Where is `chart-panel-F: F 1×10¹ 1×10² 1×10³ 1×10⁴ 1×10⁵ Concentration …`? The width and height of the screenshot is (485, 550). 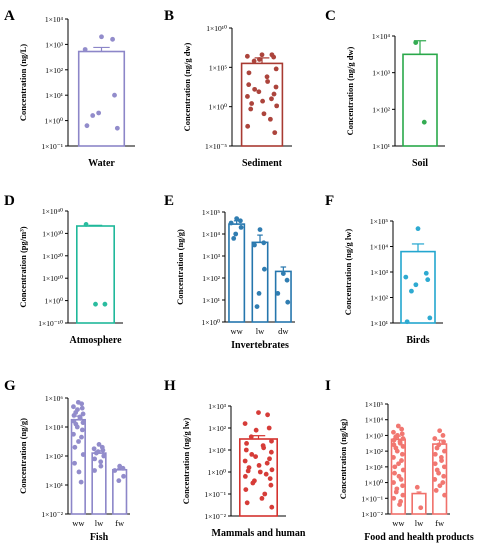 chart-panel-F: F 1×10¹ 1×10² 1×10³ 1×10⁴ 1×10⁵ Concentration … is located at coordinates (384, 269).